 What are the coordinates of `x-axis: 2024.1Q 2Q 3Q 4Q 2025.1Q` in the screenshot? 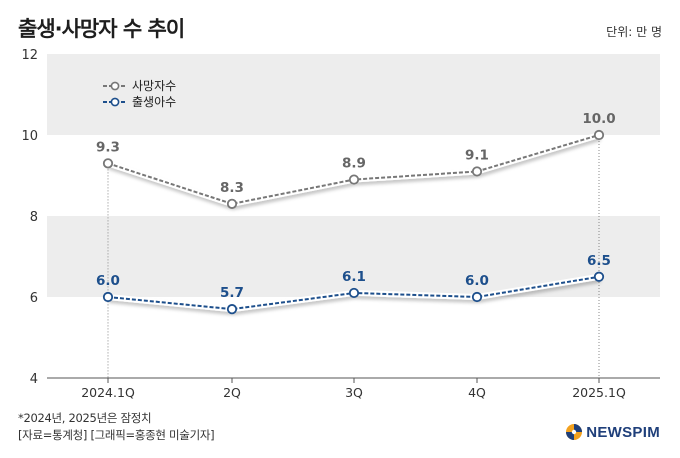 It's located at (353, 388).